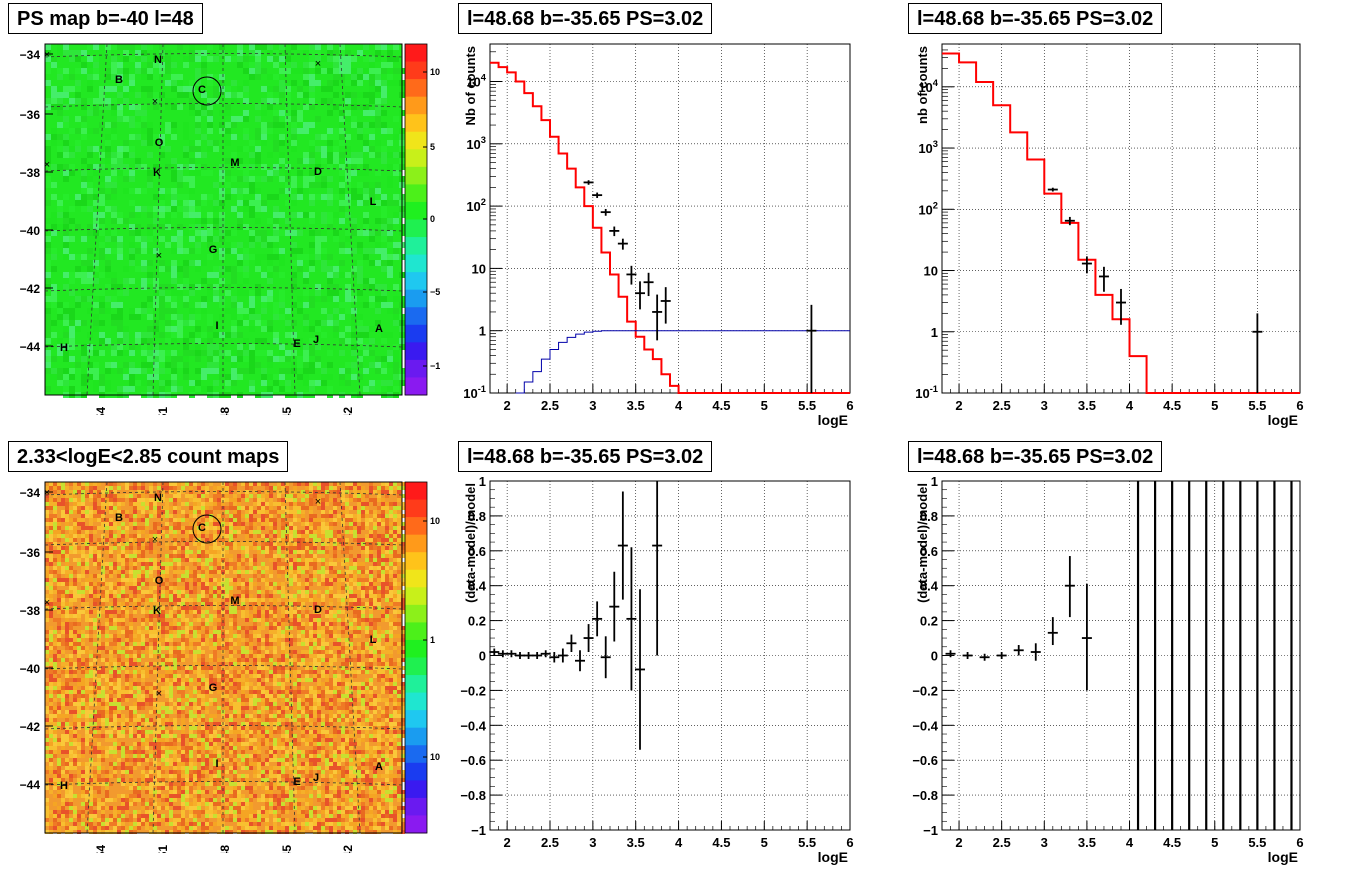 Image resolution: width=1348 pixels, height=875 pixels. I want to click on map2-x-tick: 42, so click(348, 849).